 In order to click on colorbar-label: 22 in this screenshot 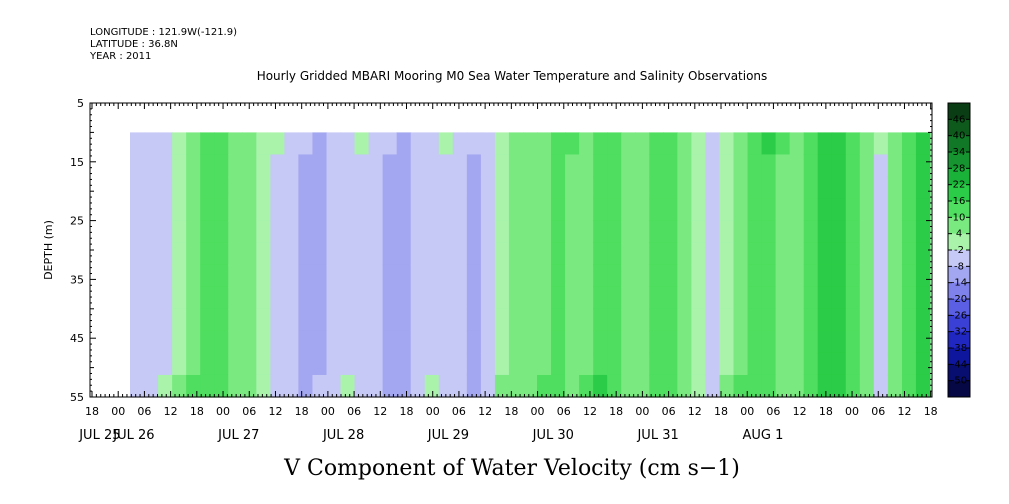, I will do `click(959, 185)`.